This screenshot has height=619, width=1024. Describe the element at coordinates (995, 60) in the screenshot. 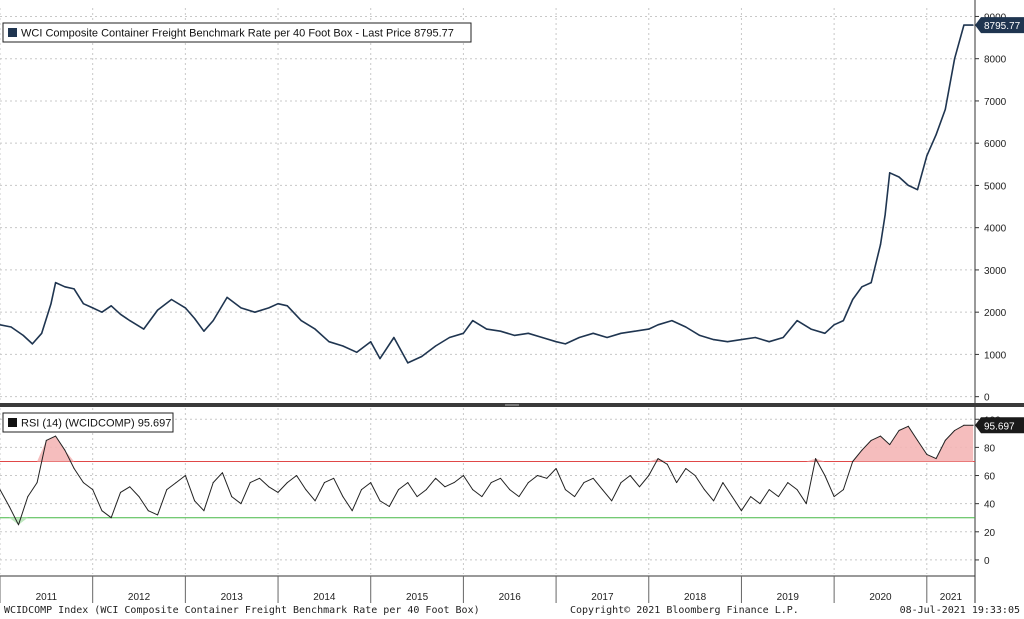

I see `price-ytick-label: 8000` at that location.